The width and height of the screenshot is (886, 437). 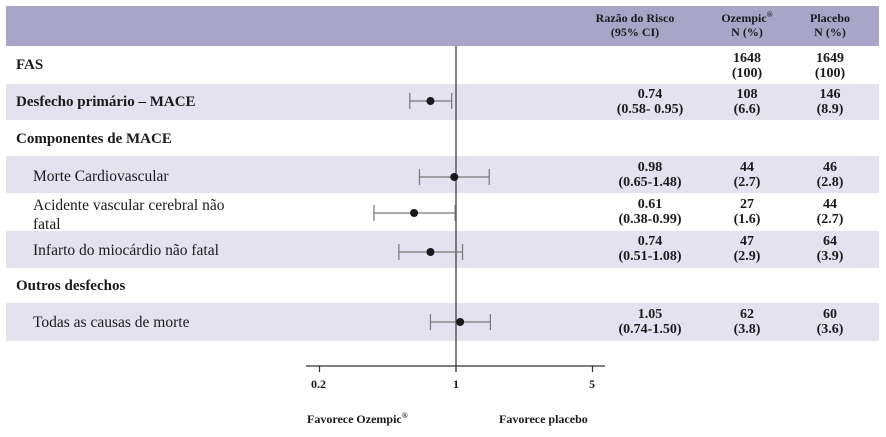 I want to click on mace-hr: 0.74 (0.58- 0.95), so click(x=650, y=102).